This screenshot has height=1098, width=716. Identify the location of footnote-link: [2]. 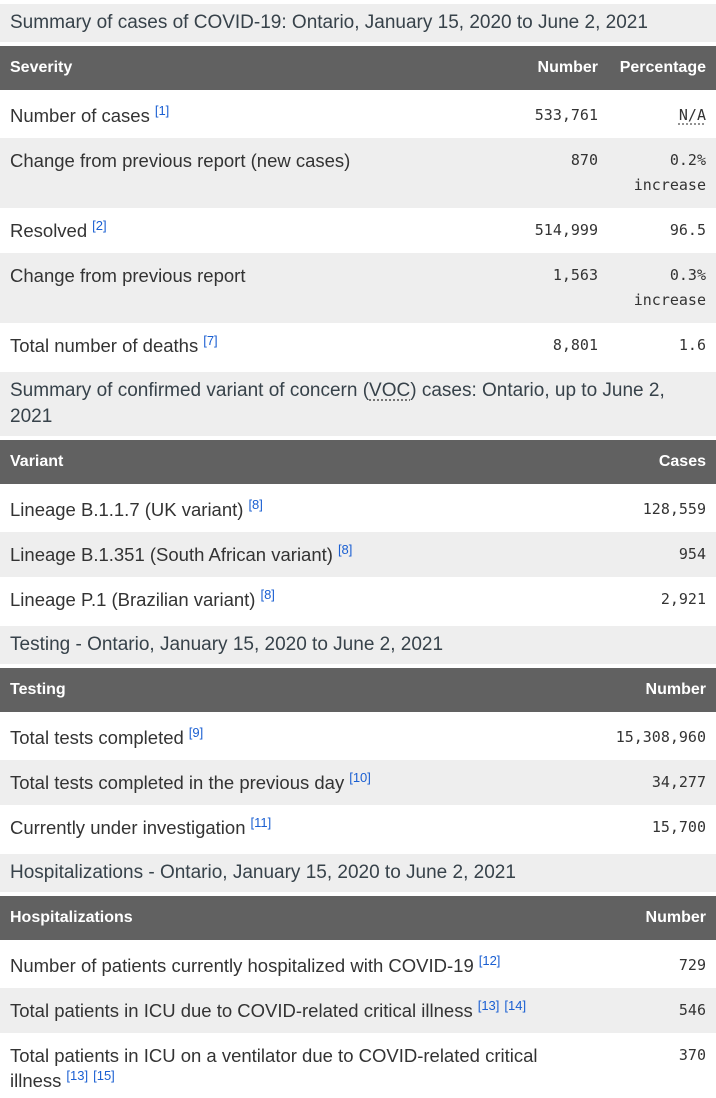
(99, 225).